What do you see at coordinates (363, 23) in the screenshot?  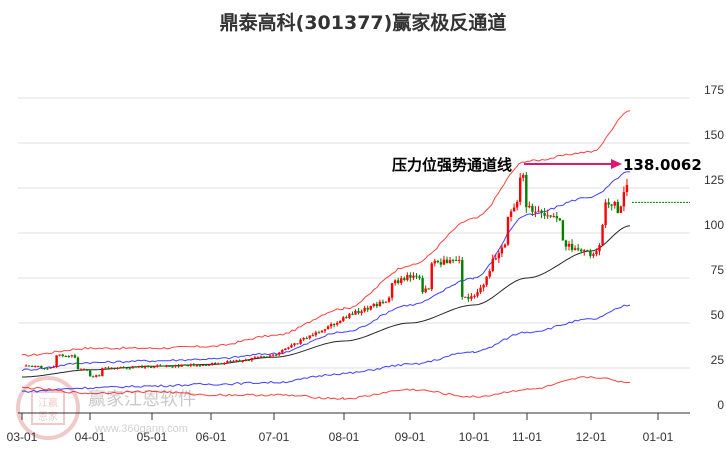 I see `chart-title: 鼎泰高科(301377)赢家极反通道` at bounding box center [363, 23].